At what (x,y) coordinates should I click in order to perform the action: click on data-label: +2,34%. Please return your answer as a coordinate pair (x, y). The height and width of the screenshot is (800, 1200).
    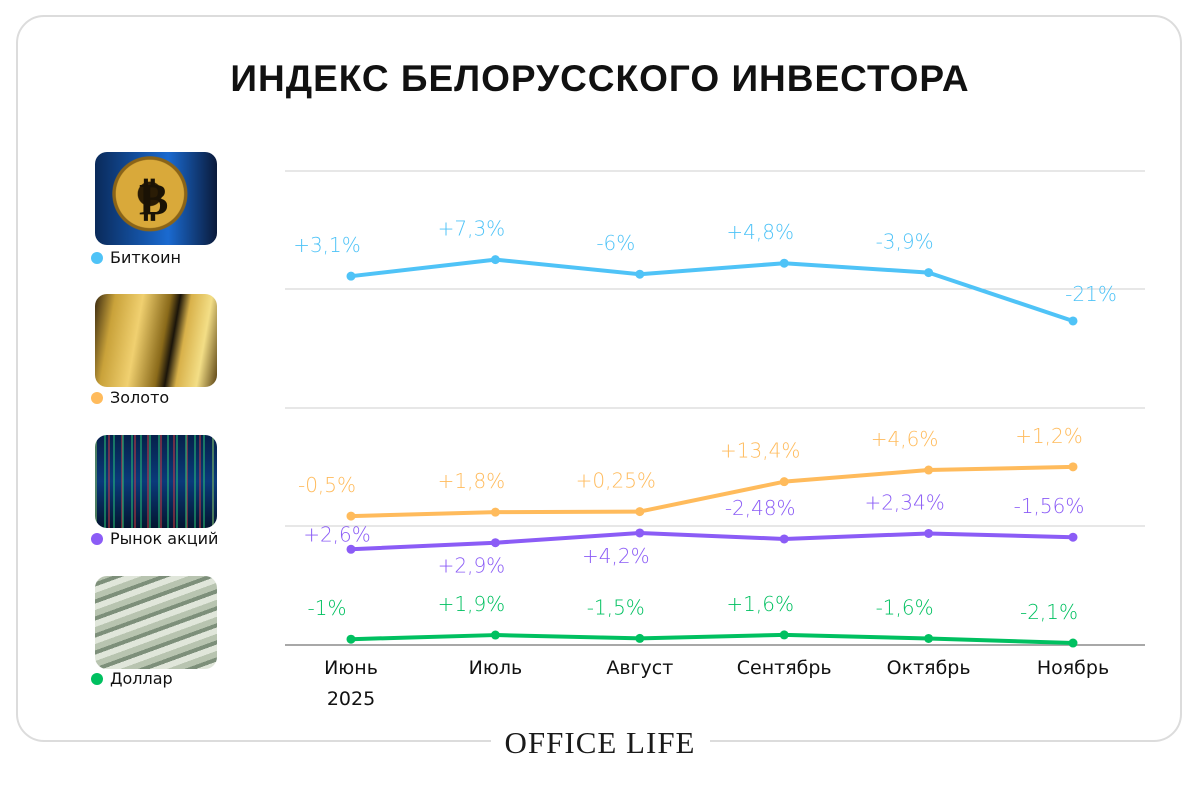
    Looking at the image, I should click on (904, 502).